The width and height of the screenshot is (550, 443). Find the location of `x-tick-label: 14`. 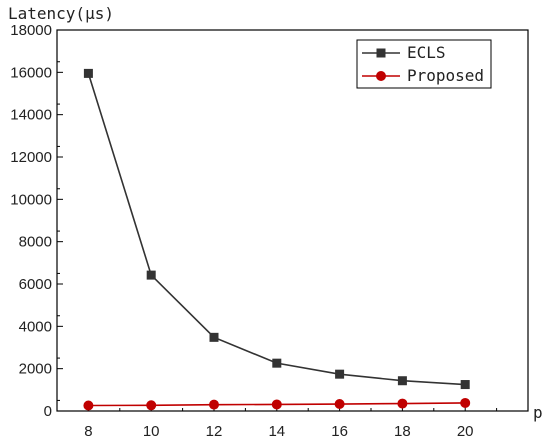

x-tick-label: 14 is located at coordinates (276, 431).